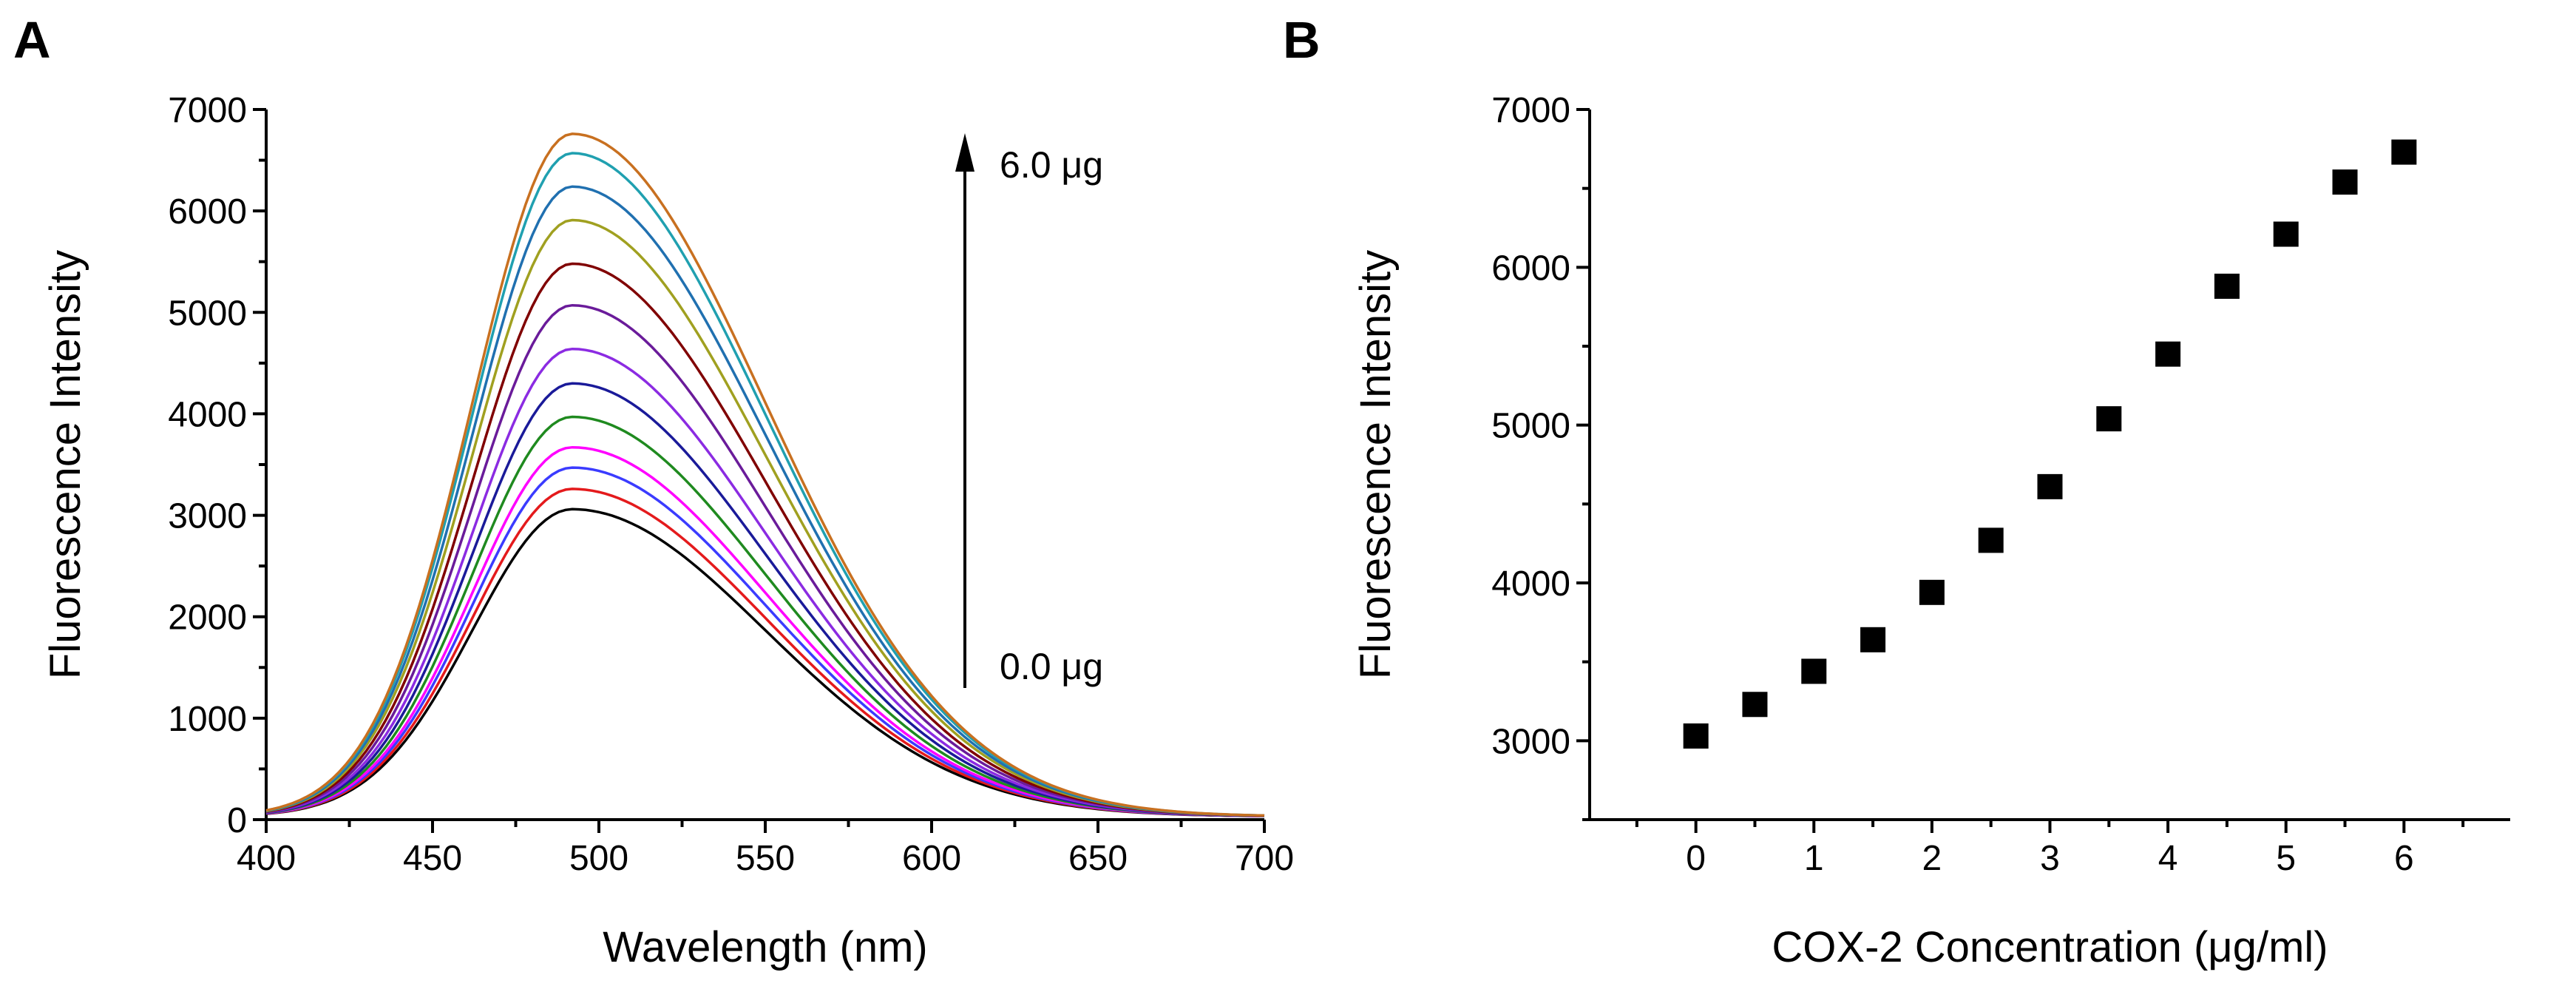  Describe the element at coordinates (931, 858) in the screenshot. I see `x-tick-label: 600` at that location.